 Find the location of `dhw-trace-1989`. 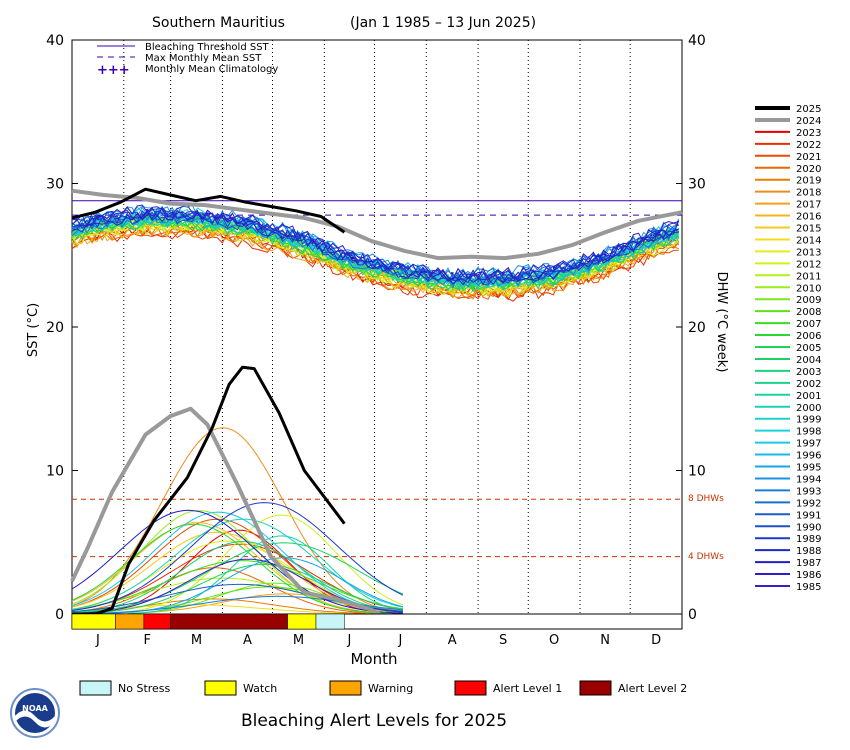

dhw-trace-1989 is located at coordinates (237, 556).